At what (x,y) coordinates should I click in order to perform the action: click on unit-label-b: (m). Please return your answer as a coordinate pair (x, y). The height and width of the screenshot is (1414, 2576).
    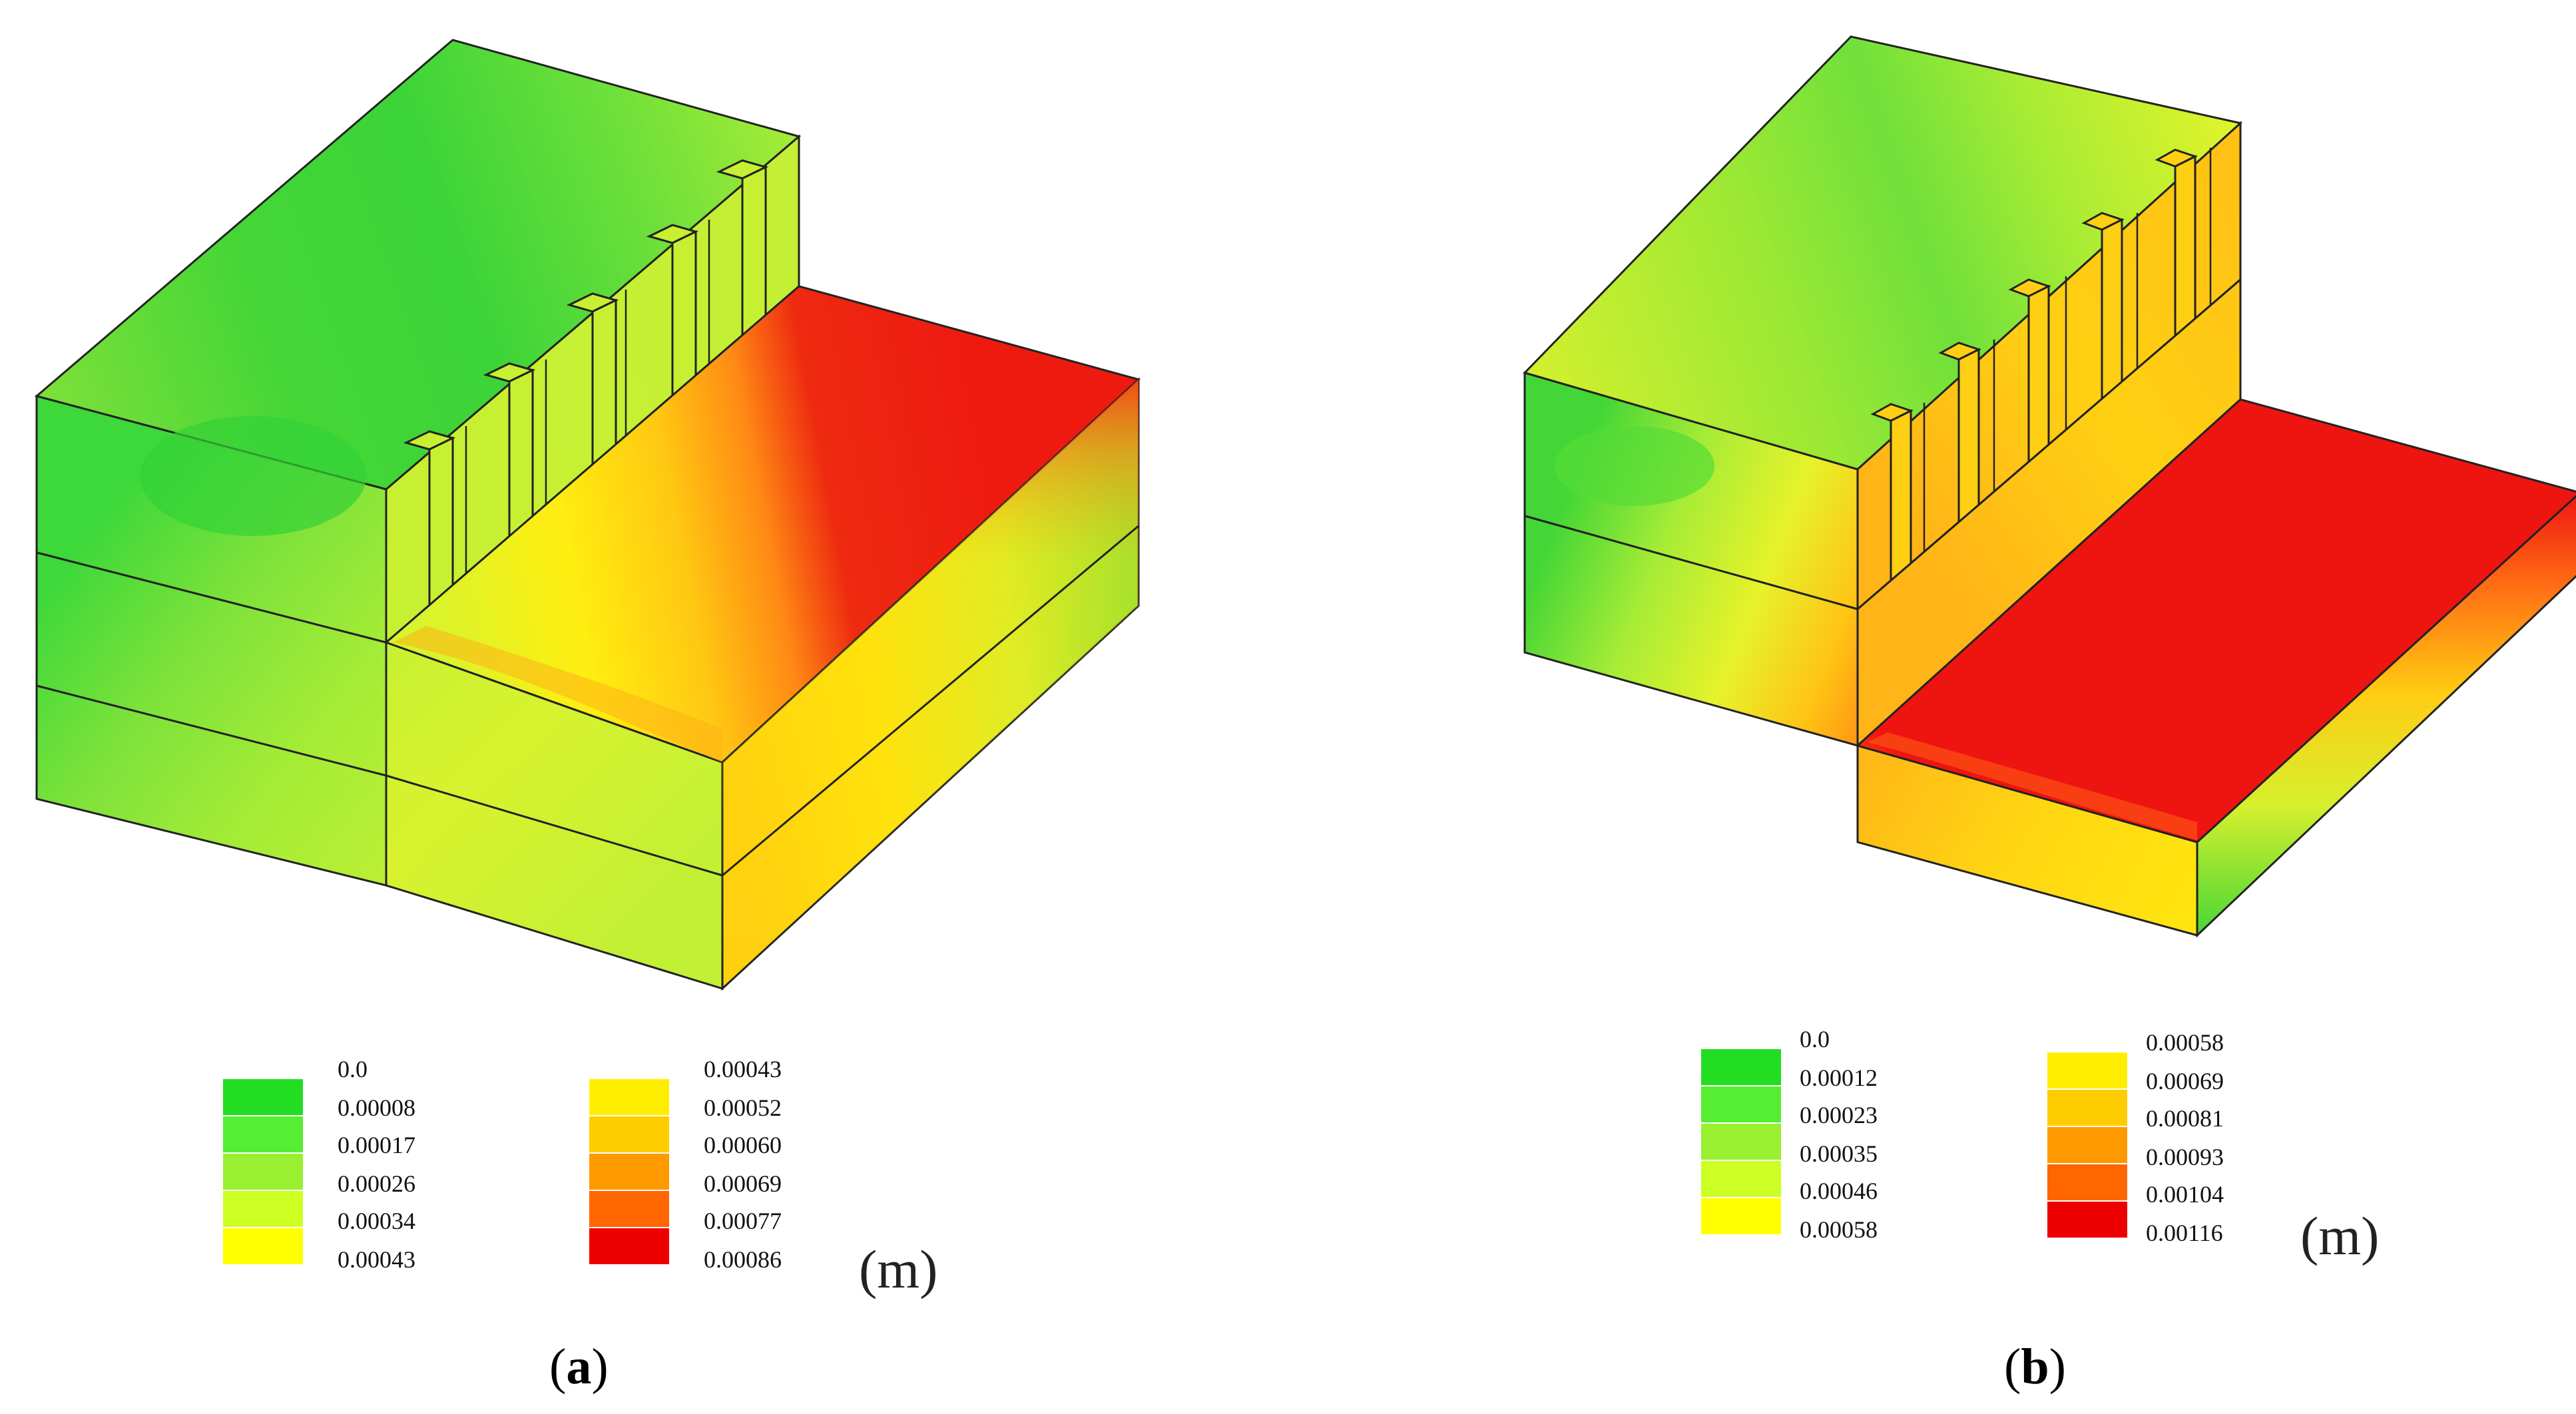
    Looking at the image, I should click on (2340, 1236).